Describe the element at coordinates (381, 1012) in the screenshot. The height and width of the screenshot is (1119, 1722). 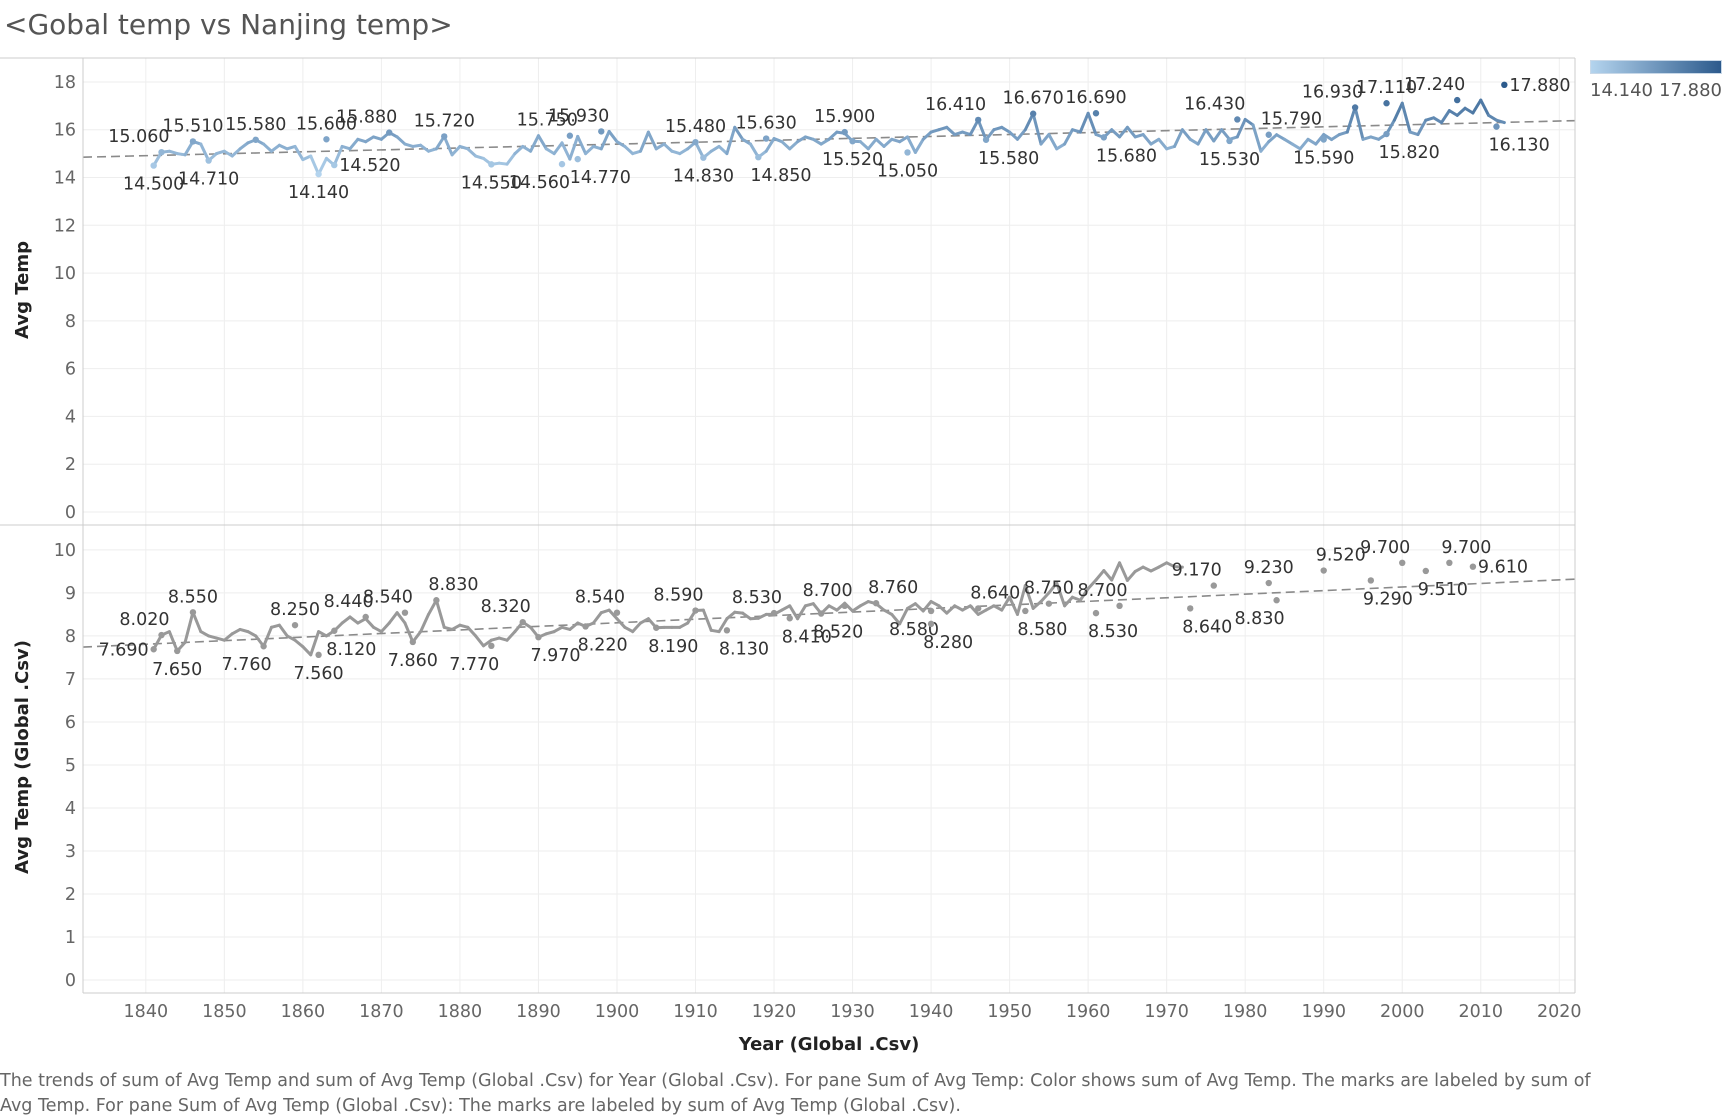
I see `x-tick-label: 1870` at that location.